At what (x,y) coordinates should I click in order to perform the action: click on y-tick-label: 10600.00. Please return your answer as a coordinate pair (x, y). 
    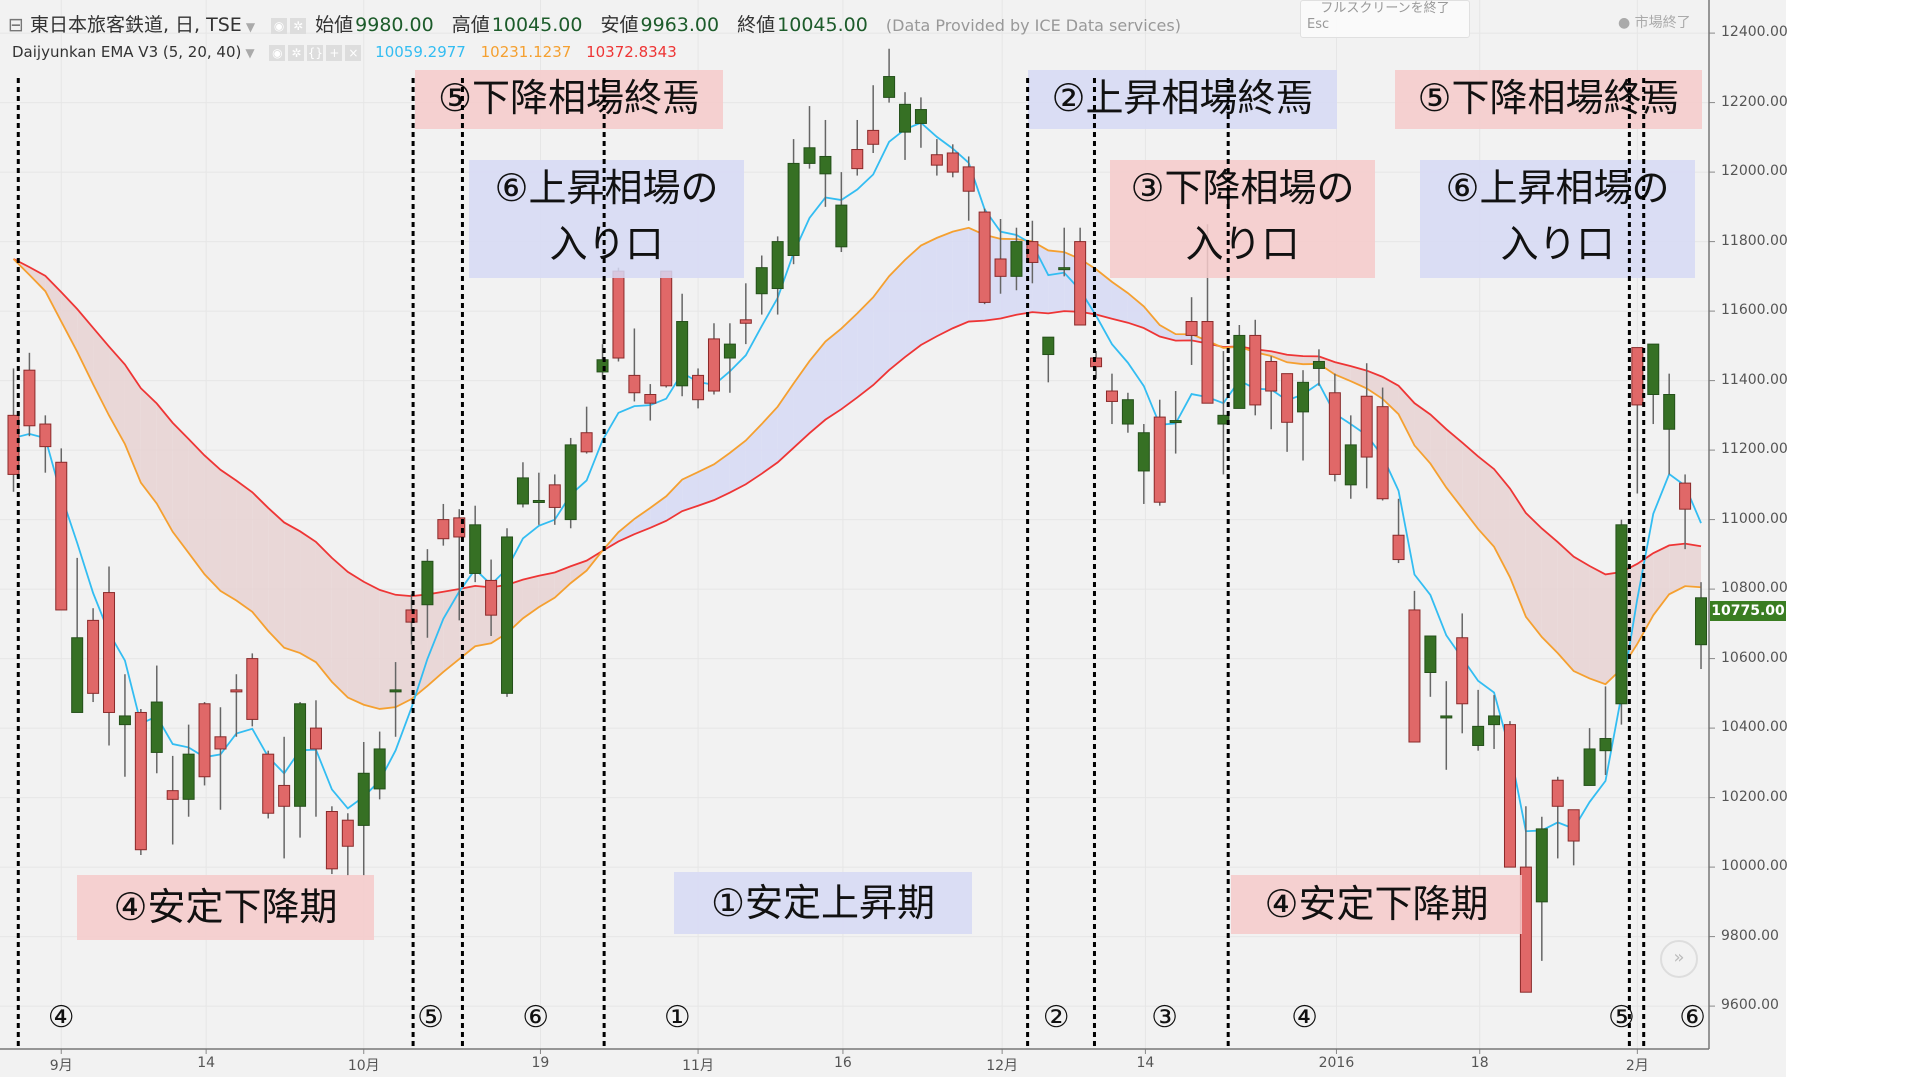
    Looking at the image, I should click on (1754, 657).